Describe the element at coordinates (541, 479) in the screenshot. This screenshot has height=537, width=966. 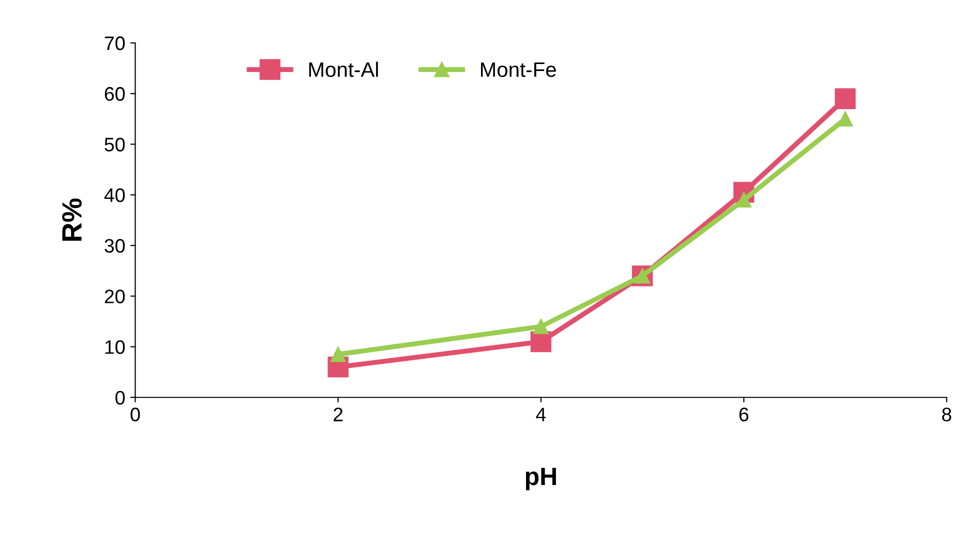
I see `x-axis-title: pH` at that location.